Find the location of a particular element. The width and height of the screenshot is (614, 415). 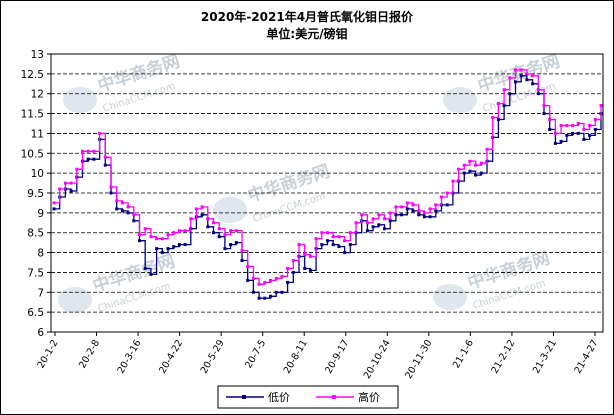

y-tick-label: 13 is located at coordinates (37, 55).